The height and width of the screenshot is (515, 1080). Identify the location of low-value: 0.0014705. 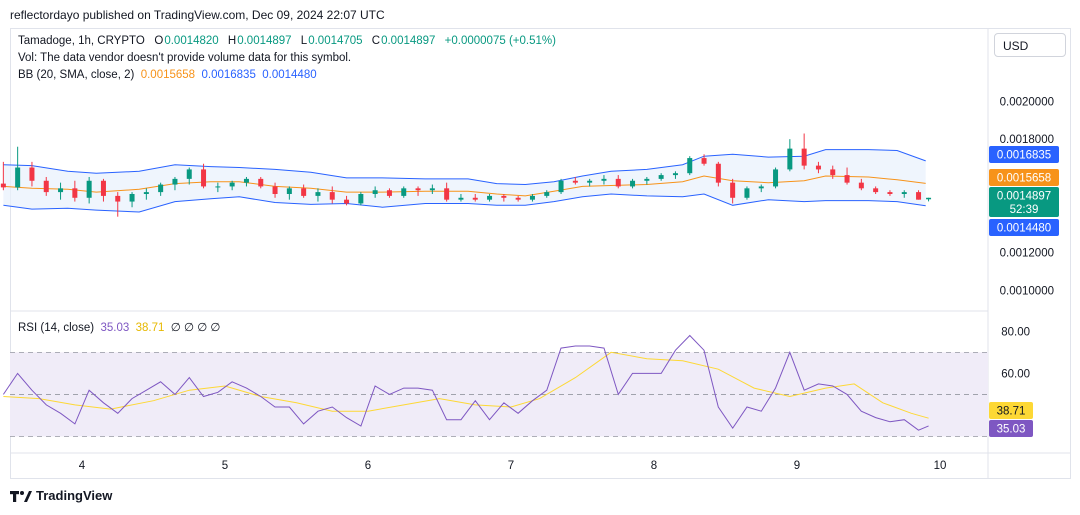
(335, 41).